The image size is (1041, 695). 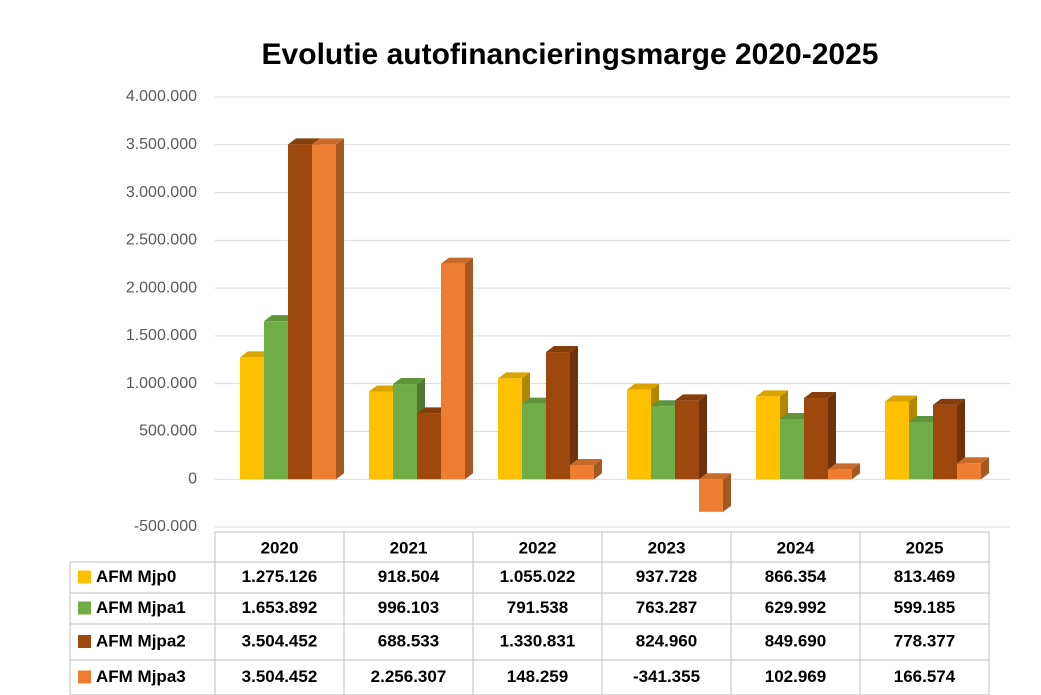 I want to click on data-label: 166.574, so click(x=925, y=676).